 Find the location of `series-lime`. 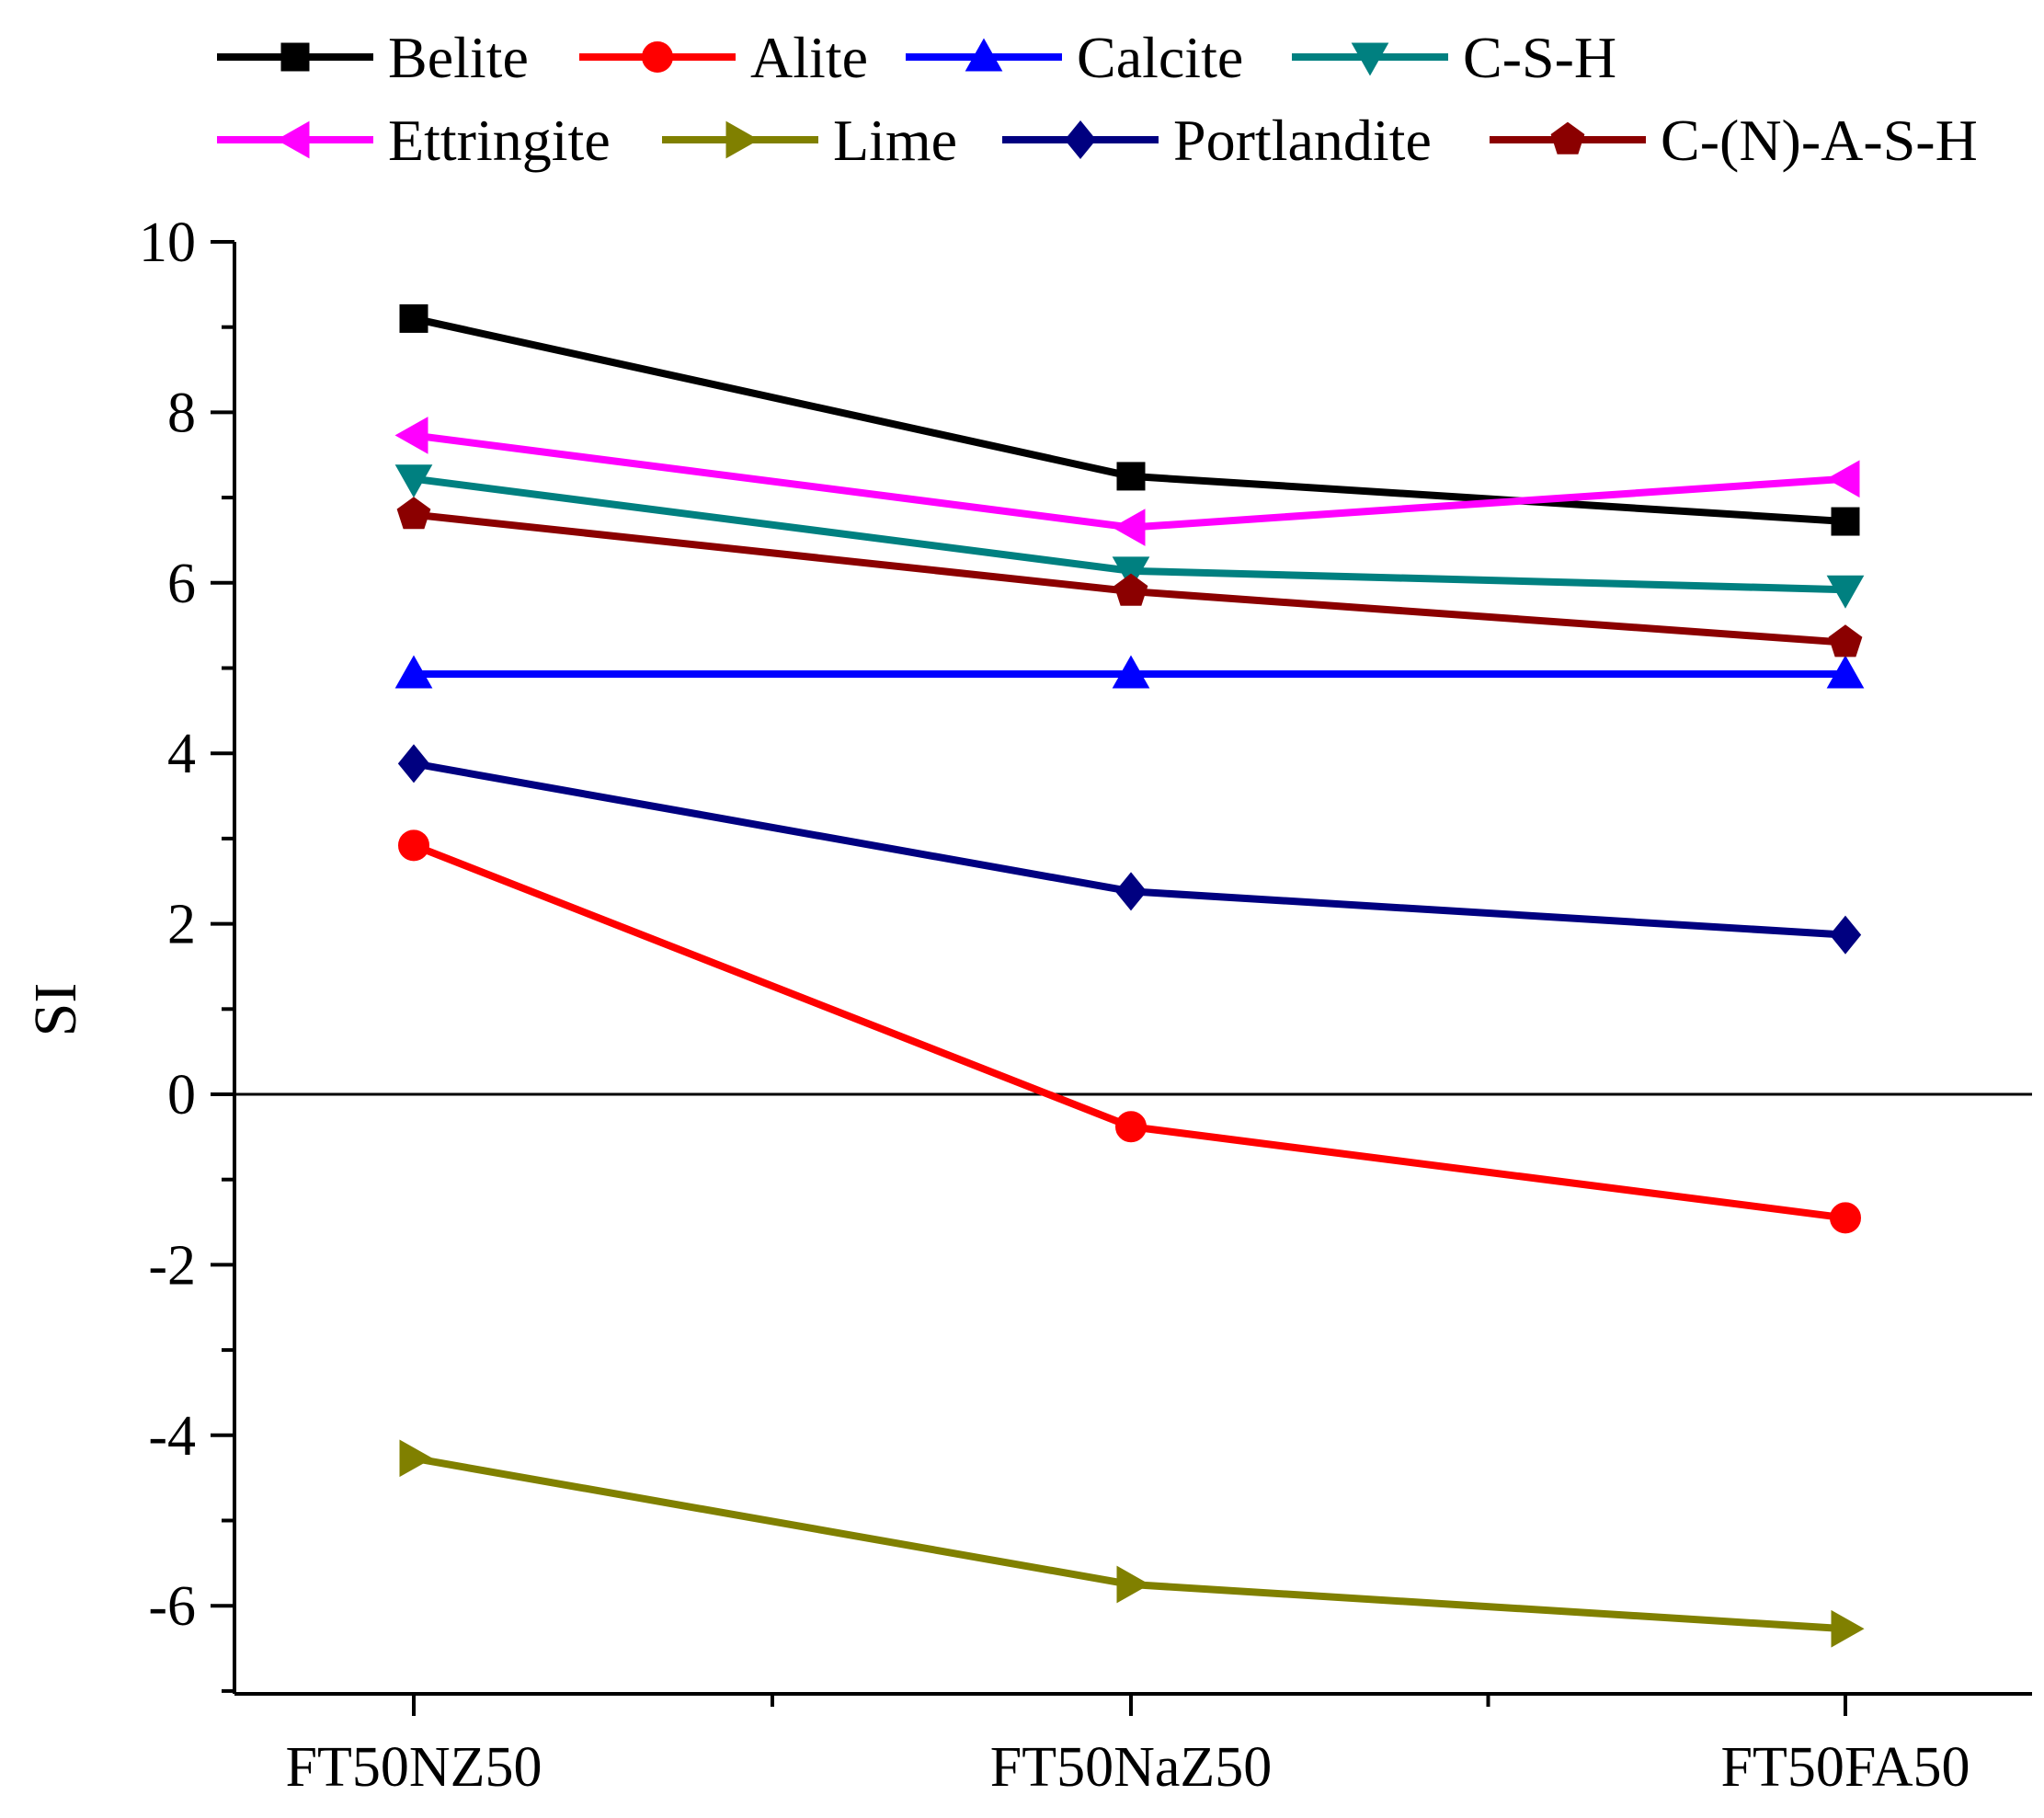

series-lime is located at coordinates (1132, 1543).